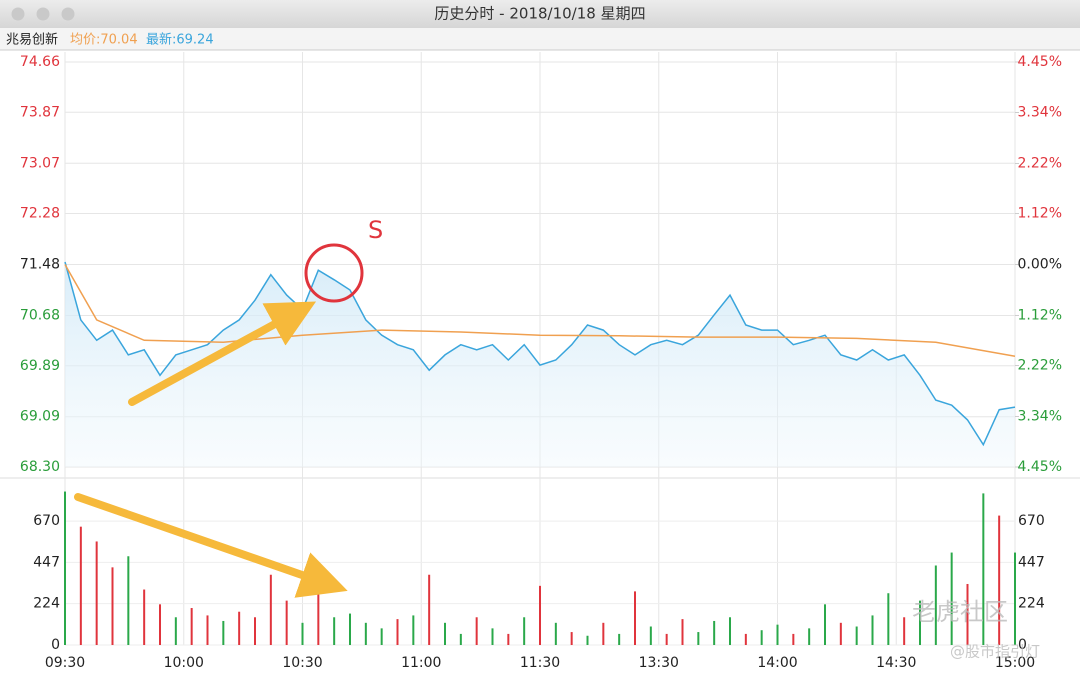  Describe the element at coordinates (68, 14) in the screenshot. I see `zoom-button` at that location.